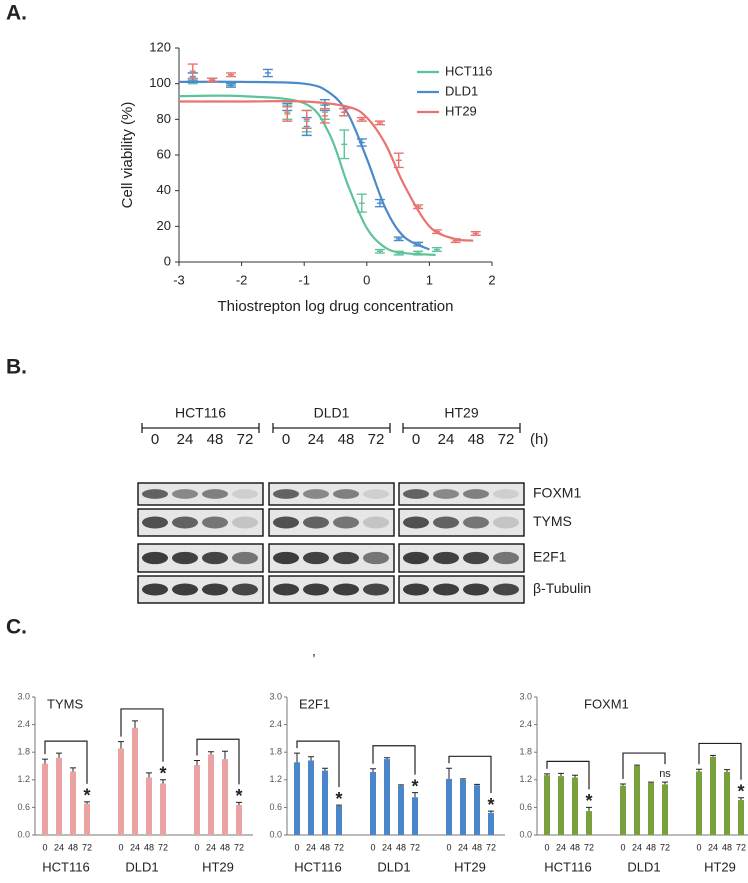 The image size is (748, 883). Describe the element at coordinates (179, 279) in the screenshot. I see `x-tick-label: -3` at that location.